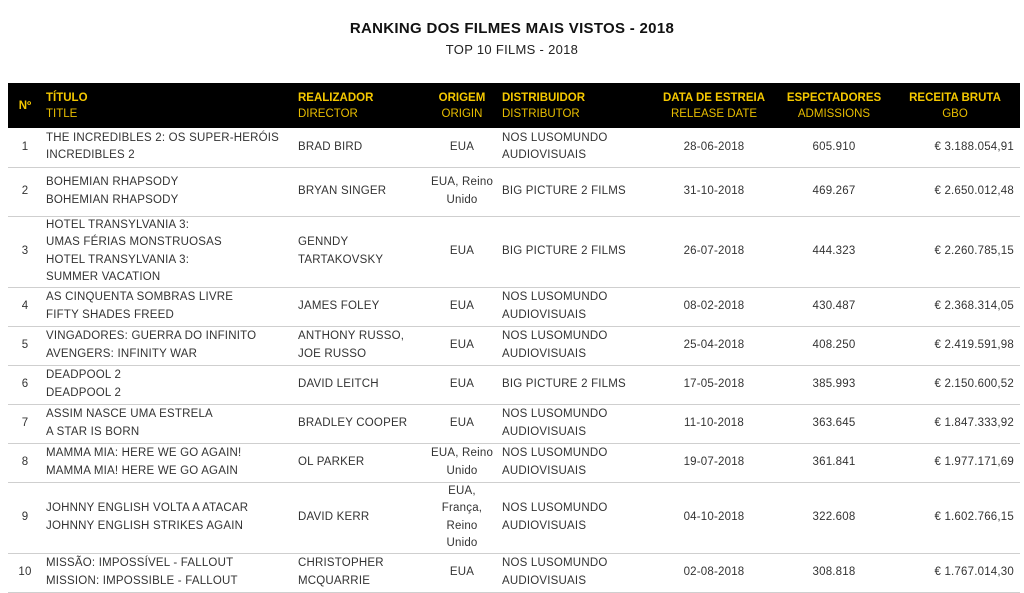  What do you see at coordinates (360, 463) in the screenshot?
I see `cell-director: OL PARKER` at bounding box center [360, 463].